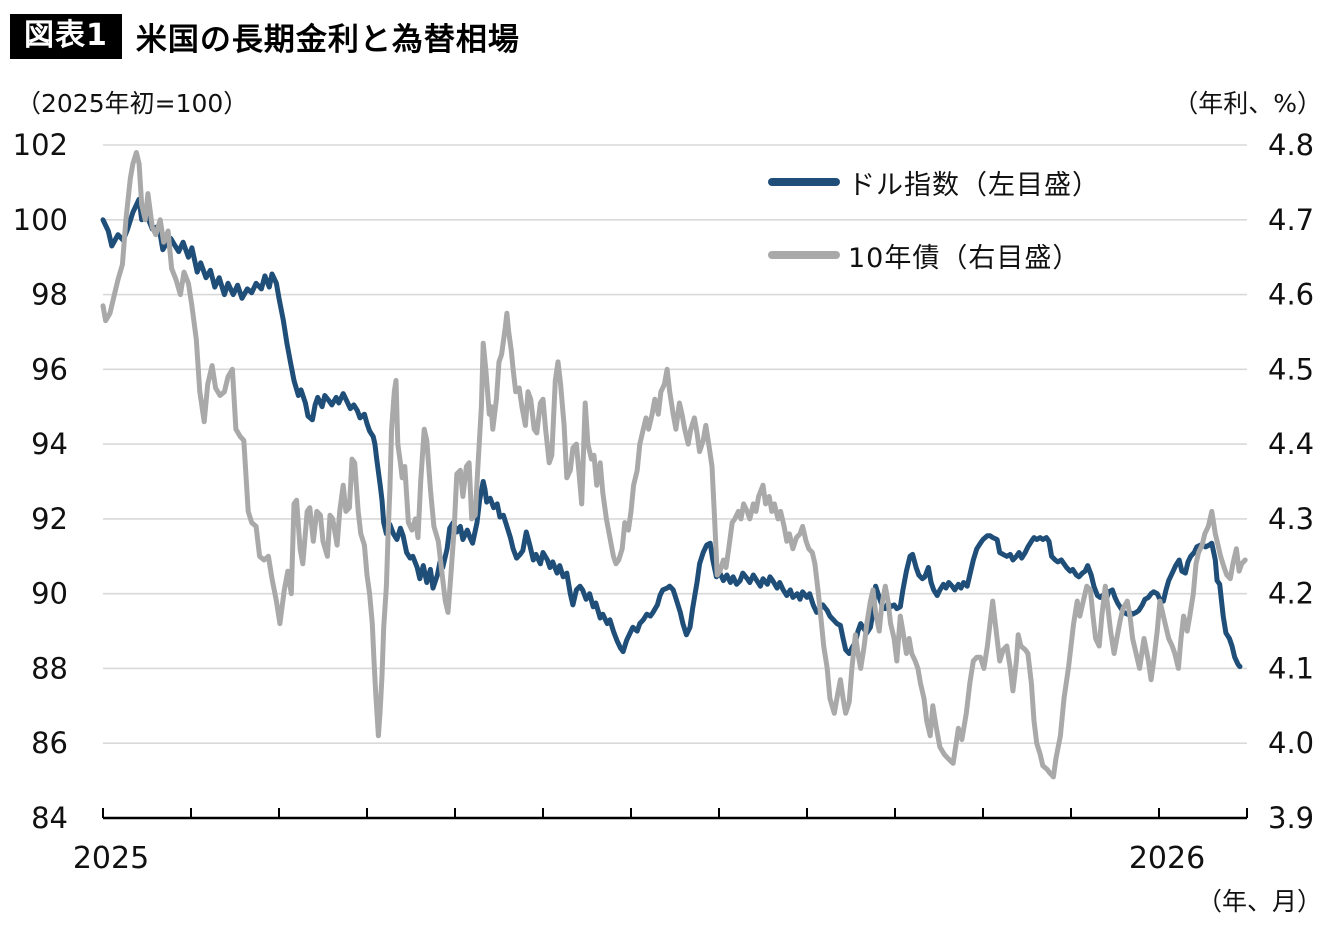  Describe the element at coordinates (49, 818) in the screenshot. I see `y-axis-label-left: 84` at that location.